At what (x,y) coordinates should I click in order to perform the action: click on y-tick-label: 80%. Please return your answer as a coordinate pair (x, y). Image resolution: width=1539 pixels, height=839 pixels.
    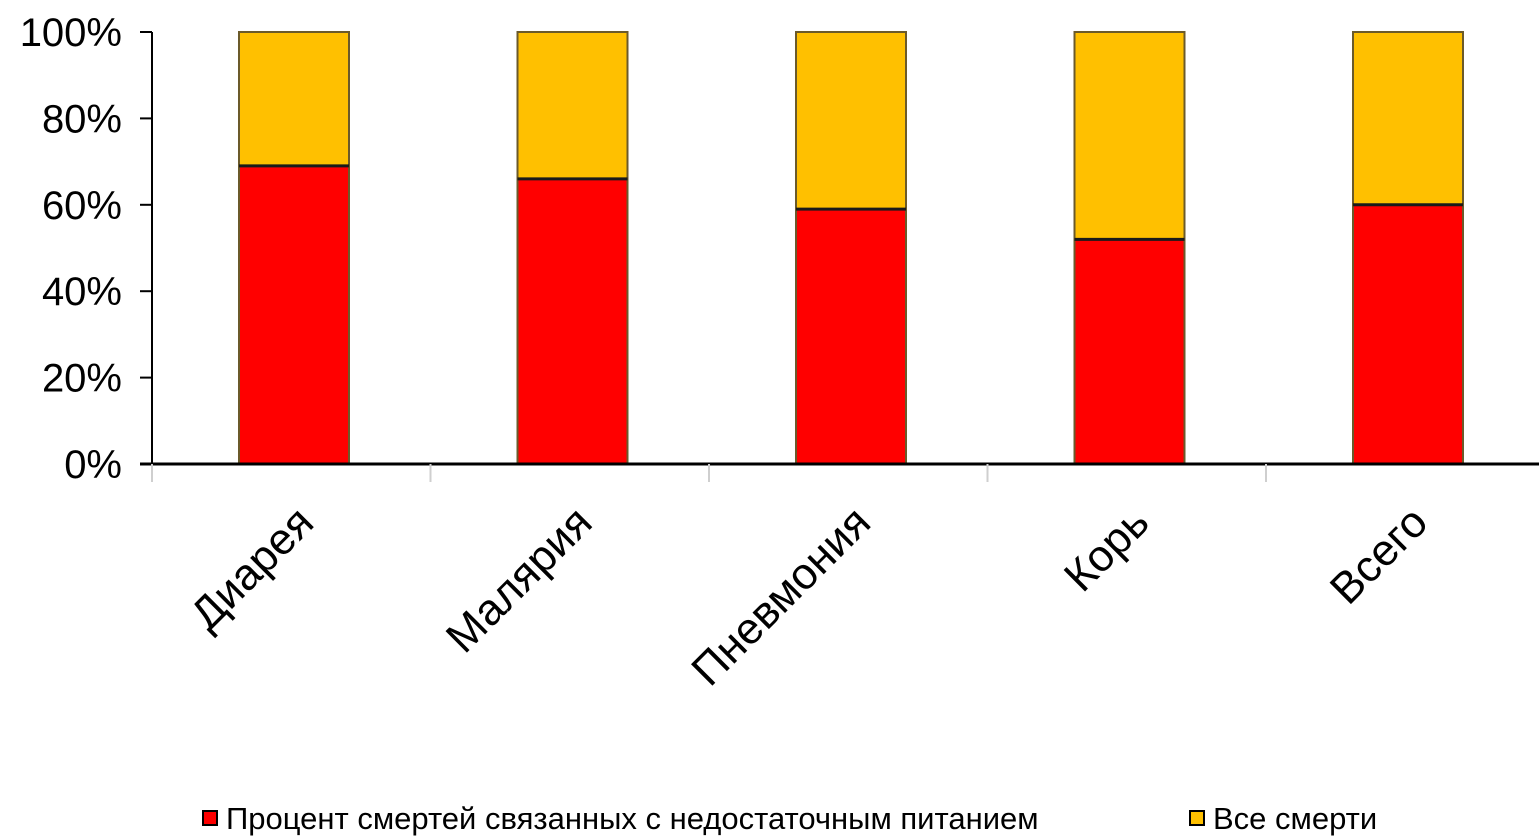
    Looking at the image, I should click on (82, 119).